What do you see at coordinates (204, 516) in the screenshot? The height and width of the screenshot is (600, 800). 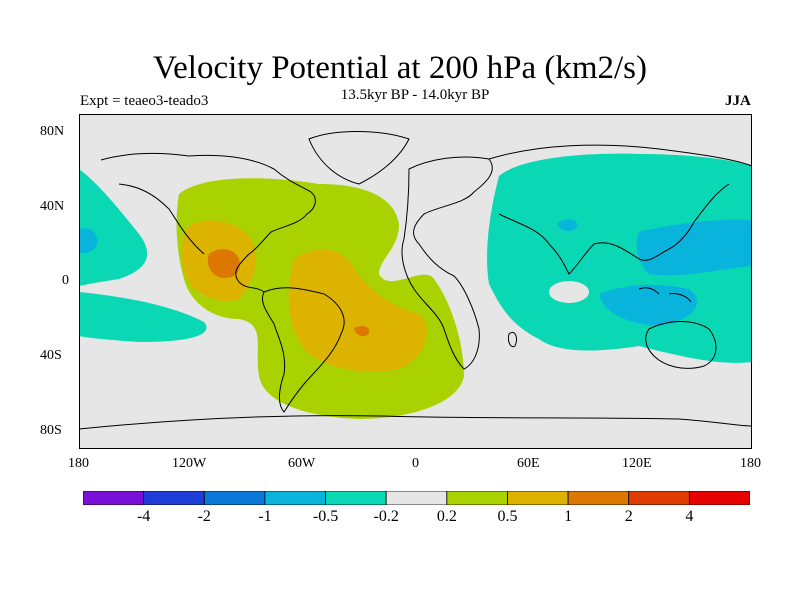 I see `colorbar-label: -2` at bounding box center [204, 516].